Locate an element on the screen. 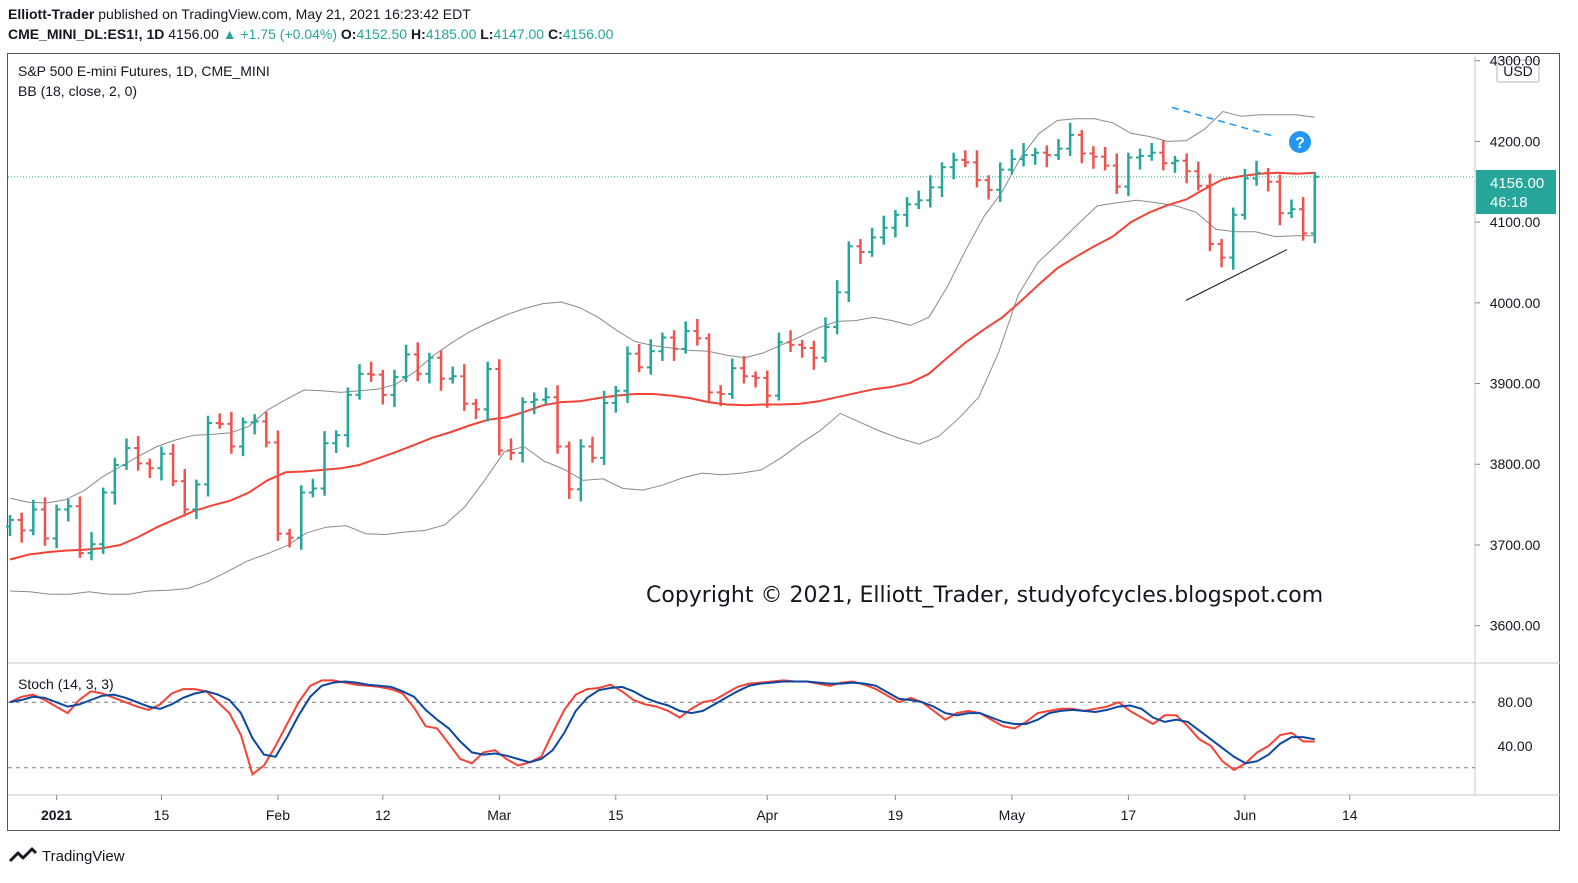 This screenshot has height=883, width=1578. high-value: 4185.00 is located at coordinates (451, 34).